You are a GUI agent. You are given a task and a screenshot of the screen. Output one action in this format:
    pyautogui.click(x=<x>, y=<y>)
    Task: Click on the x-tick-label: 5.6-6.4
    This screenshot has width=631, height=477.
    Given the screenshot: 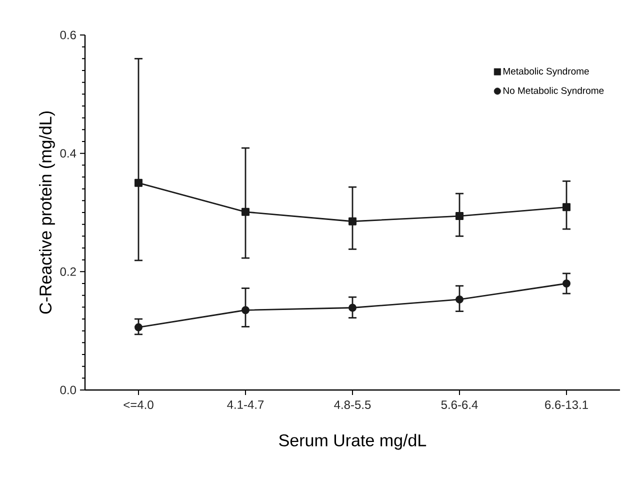 What is the action you would take?
    pyautogui.click(x=459, y=405)
    